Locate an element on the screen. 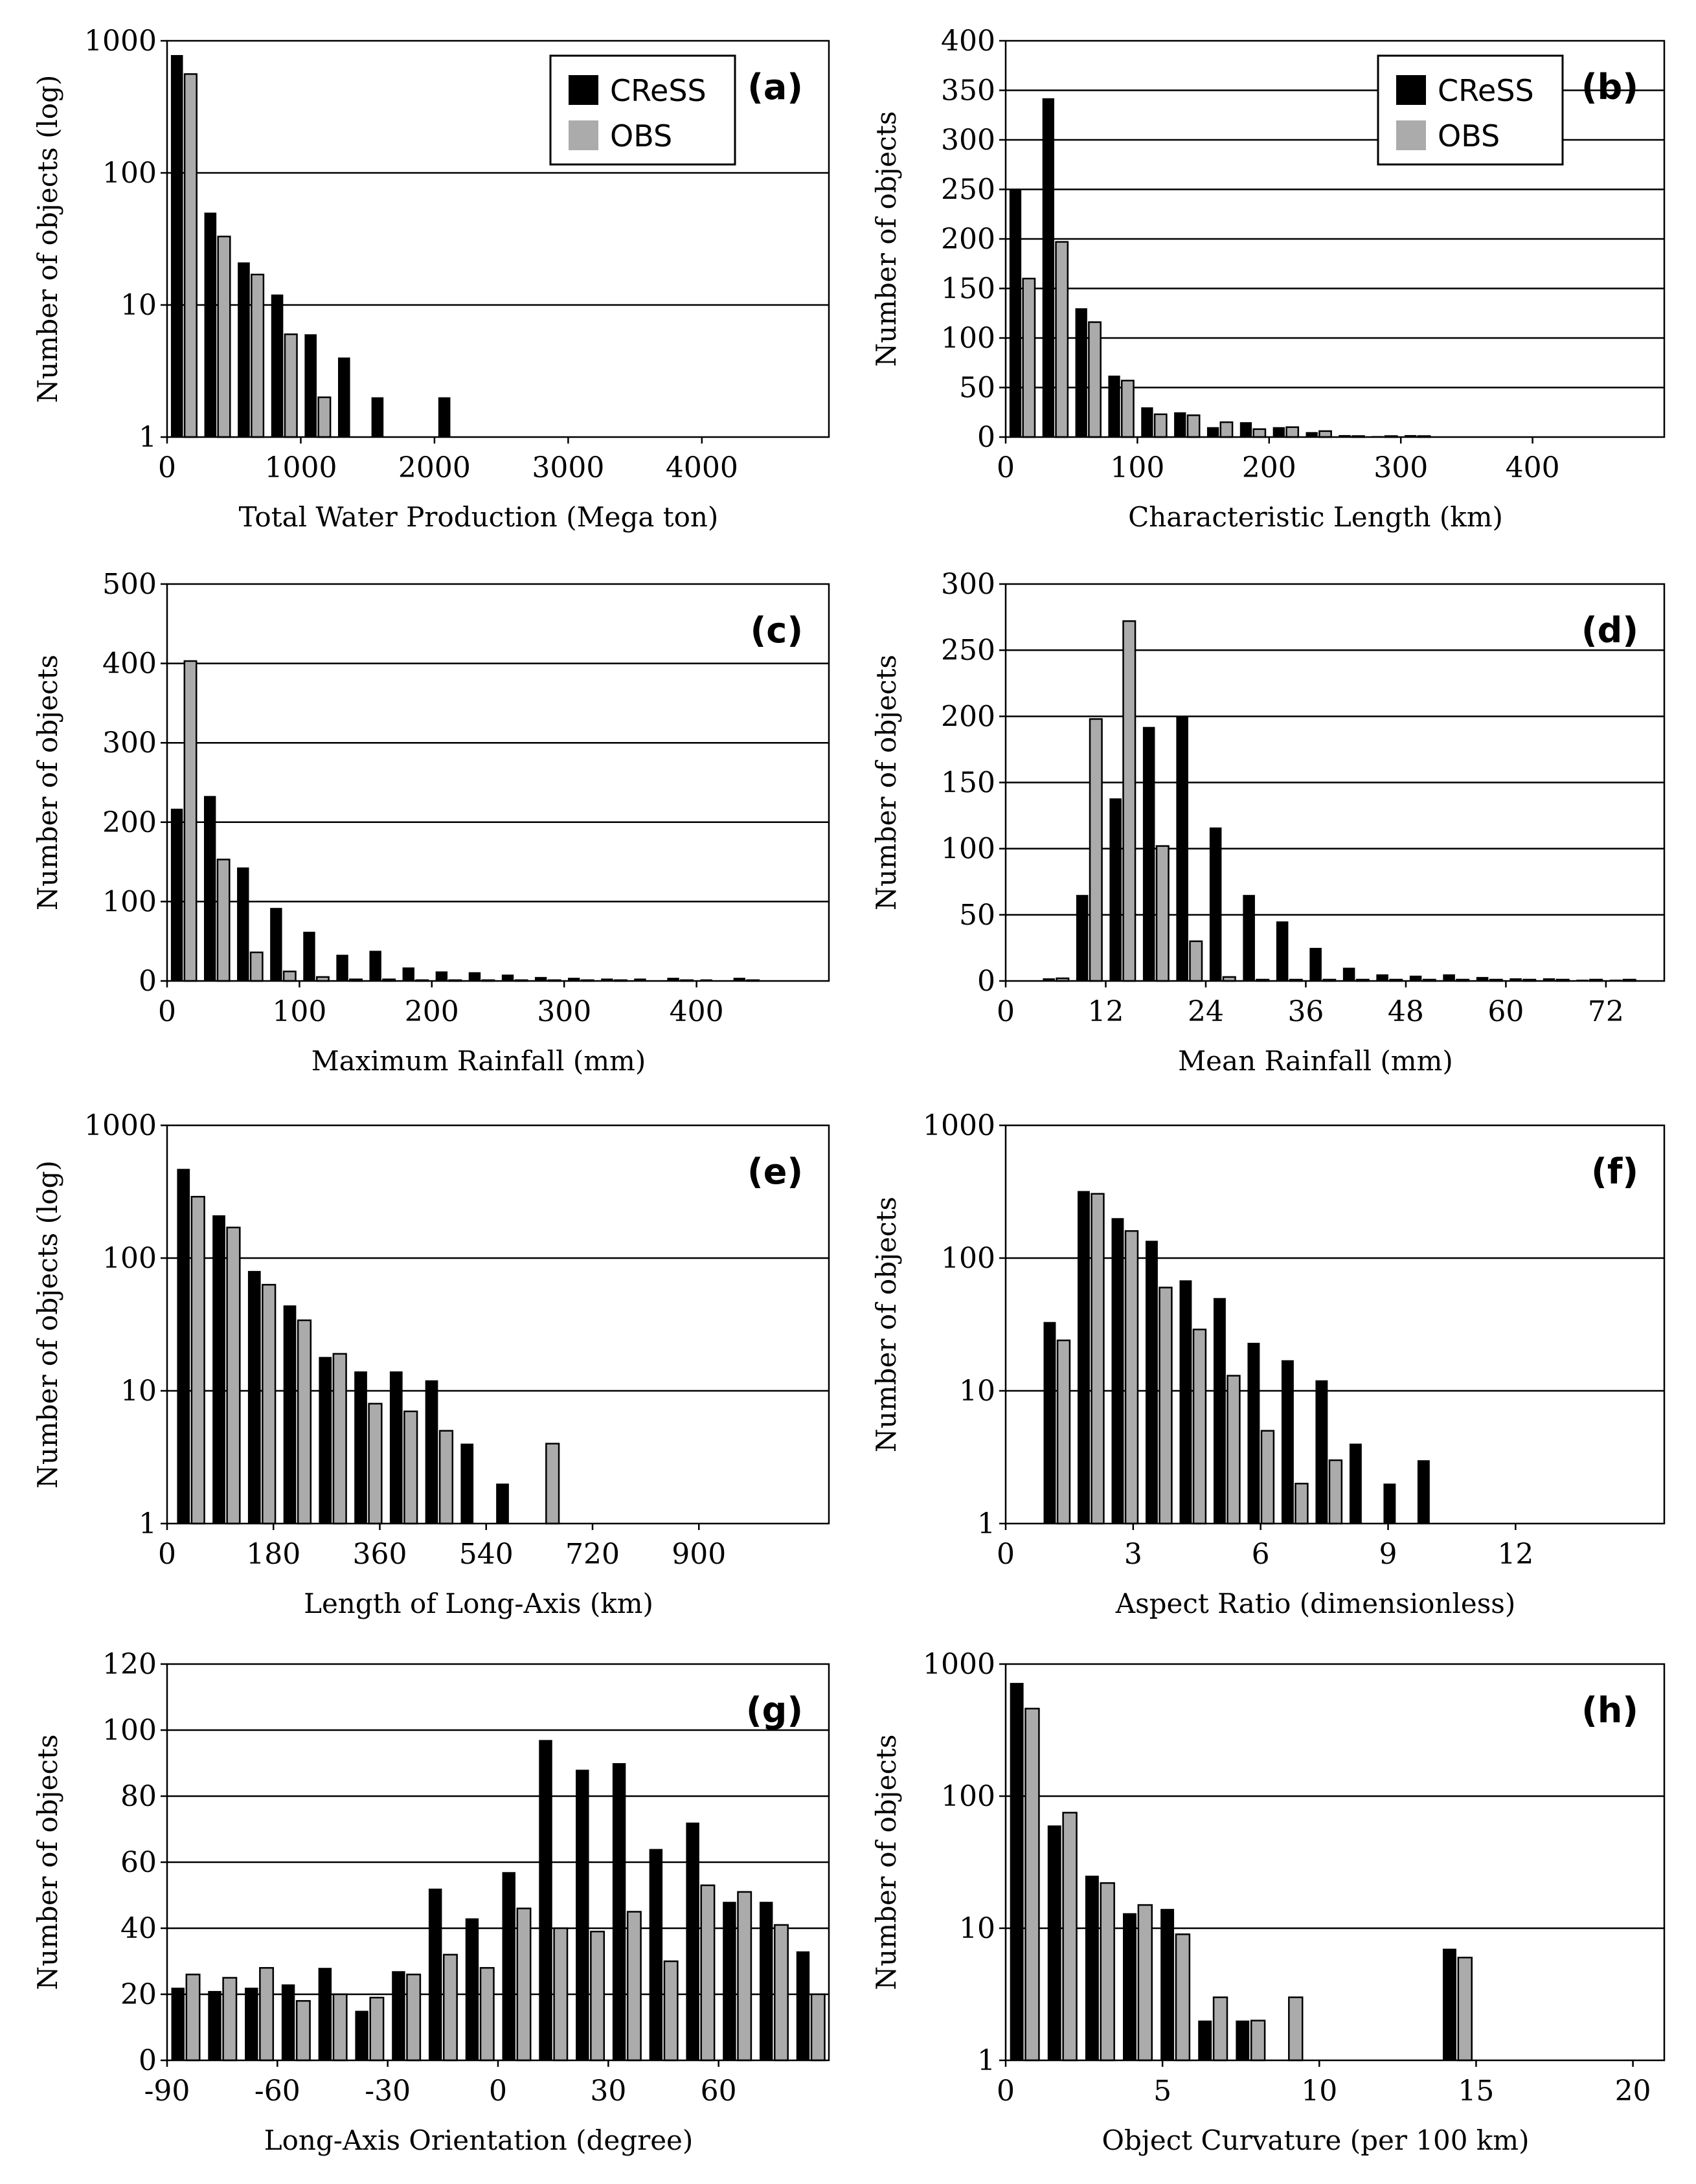  y-axis-label: Number of objects (log) is located at coordinates (47, 1324).